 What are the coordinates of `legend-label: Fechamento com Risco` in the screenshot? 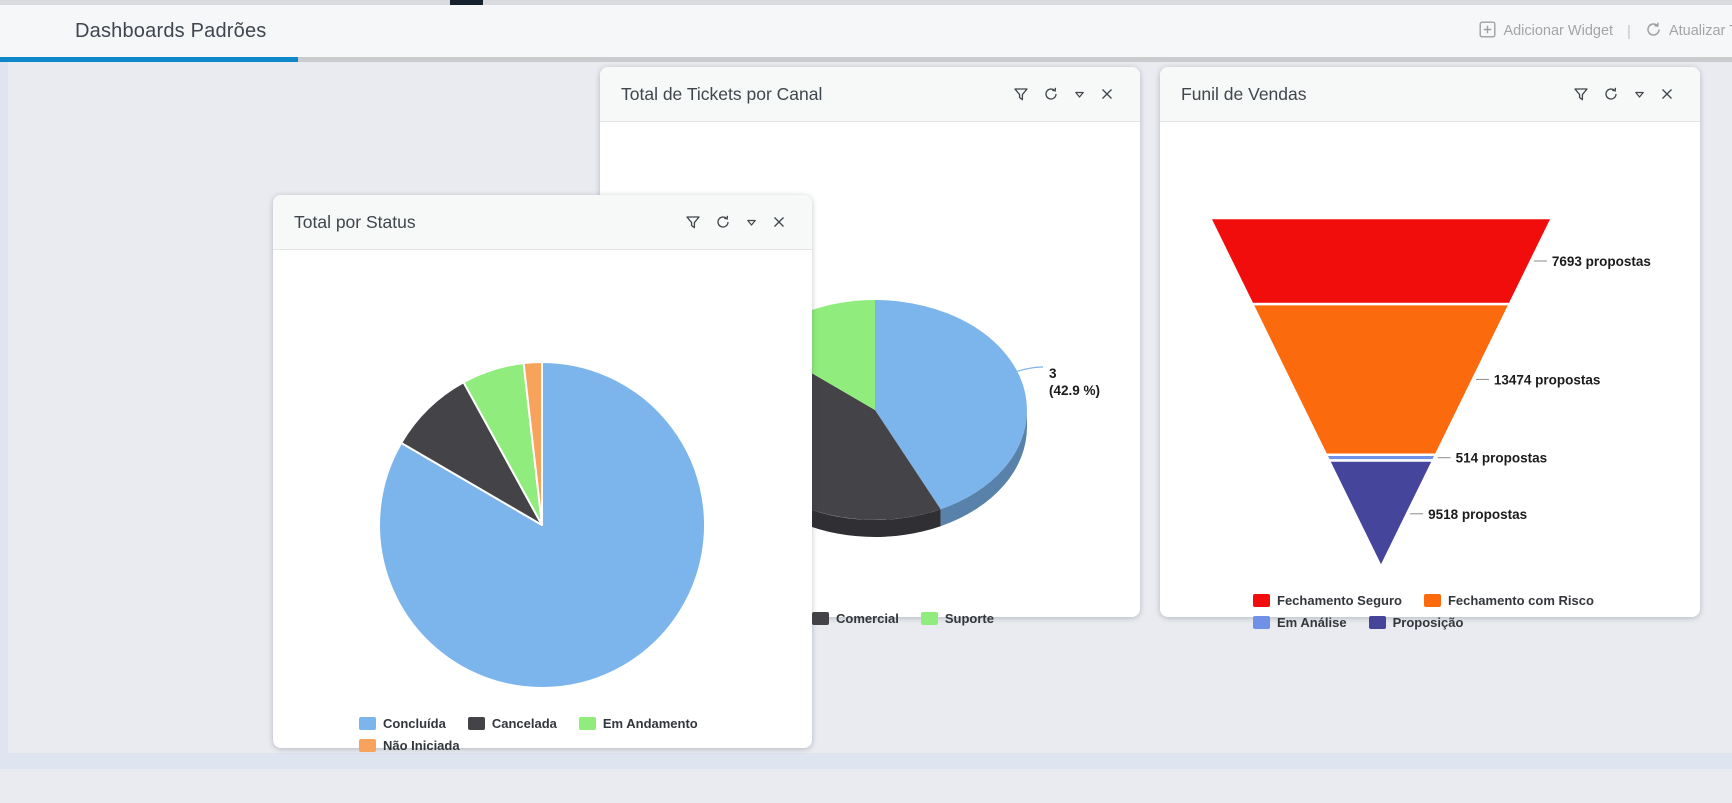 It's located at (1520, 600).